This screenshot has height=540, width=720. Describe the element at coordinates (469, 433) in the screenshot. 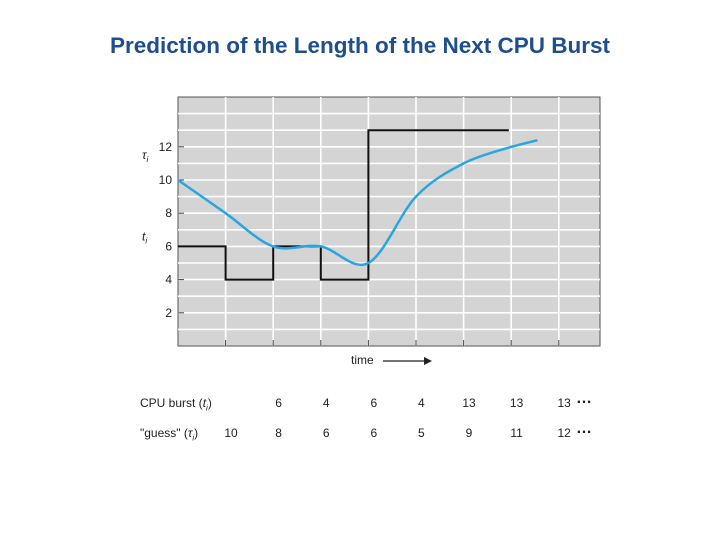

I see `table-cell: 9` at that location.